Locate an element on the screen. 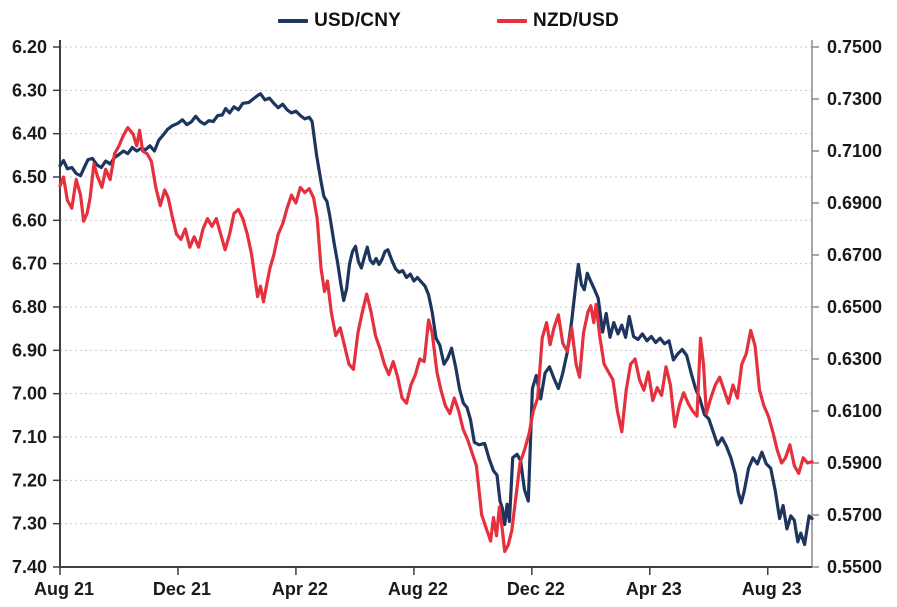 The height and width of the screenshot is (607, 897). left-axis-tick-label: 6.20 is located at coordinates (29, 47).